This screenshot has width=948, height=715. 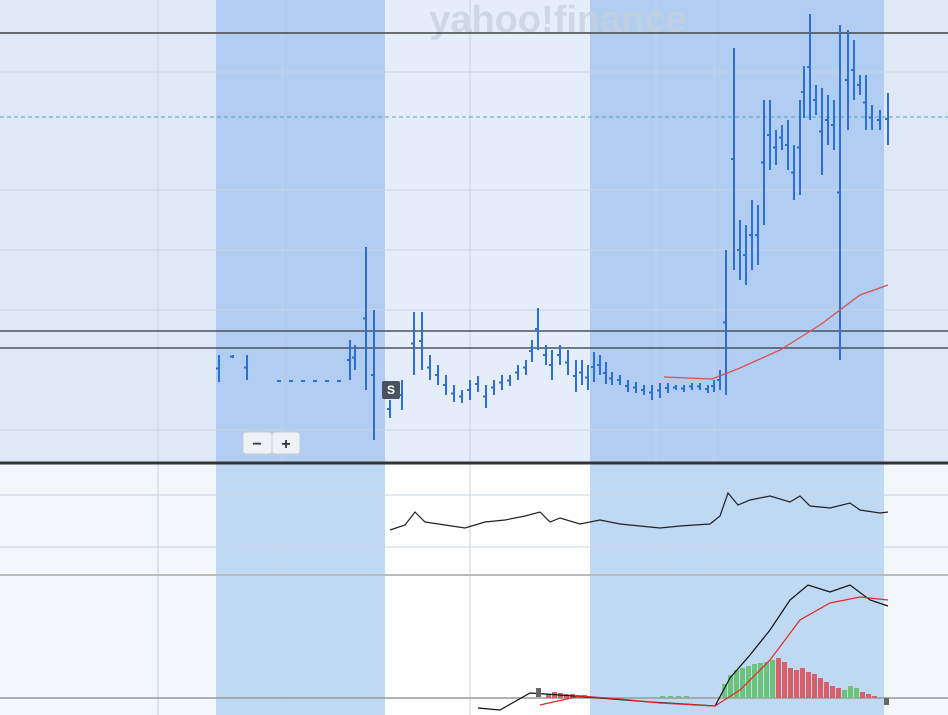 What do you see at coordinates (256, 444) in the screenshot?
I see `zoom-out-label: −` at bounding box center [256, 444].